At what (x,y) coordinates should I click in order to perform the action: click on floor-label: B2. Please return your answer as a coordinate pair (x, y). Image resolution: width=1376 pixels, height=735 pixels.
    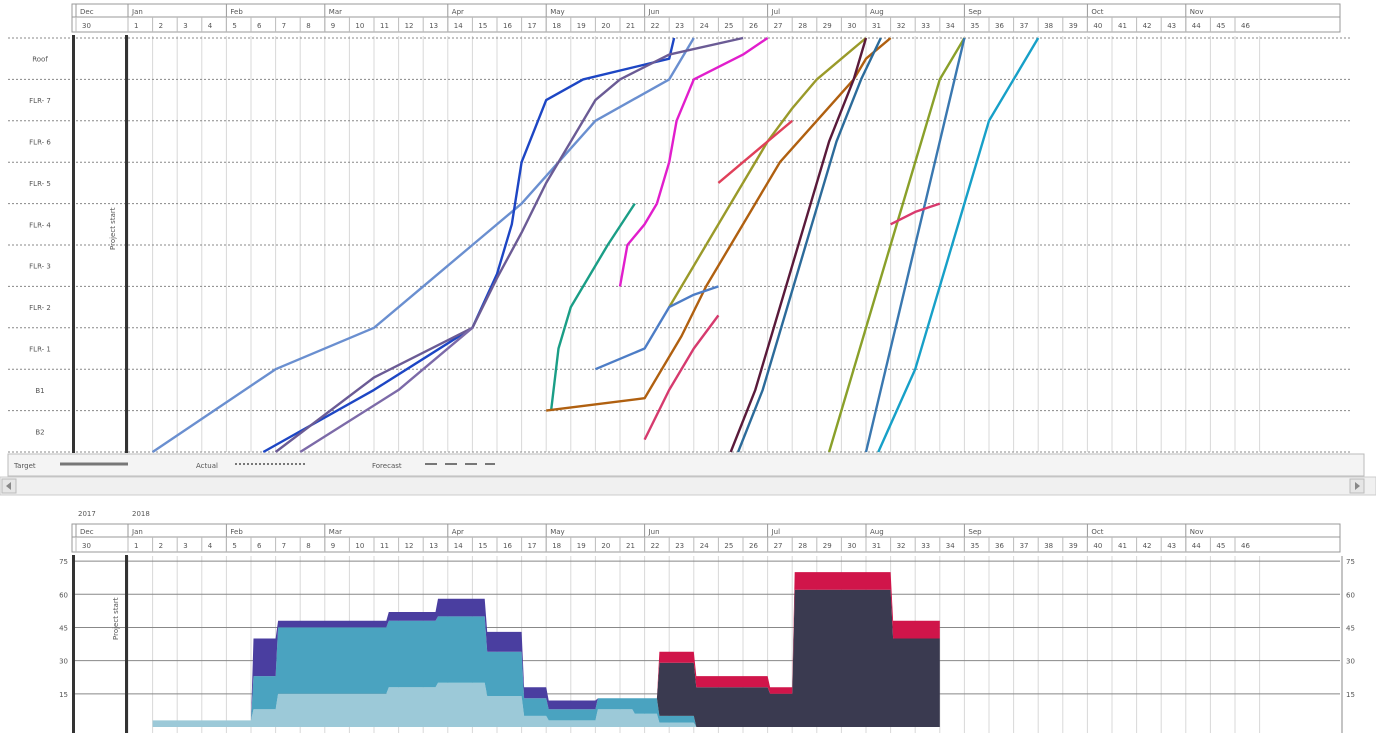
    Looking at the image, I should click on (39, 432).